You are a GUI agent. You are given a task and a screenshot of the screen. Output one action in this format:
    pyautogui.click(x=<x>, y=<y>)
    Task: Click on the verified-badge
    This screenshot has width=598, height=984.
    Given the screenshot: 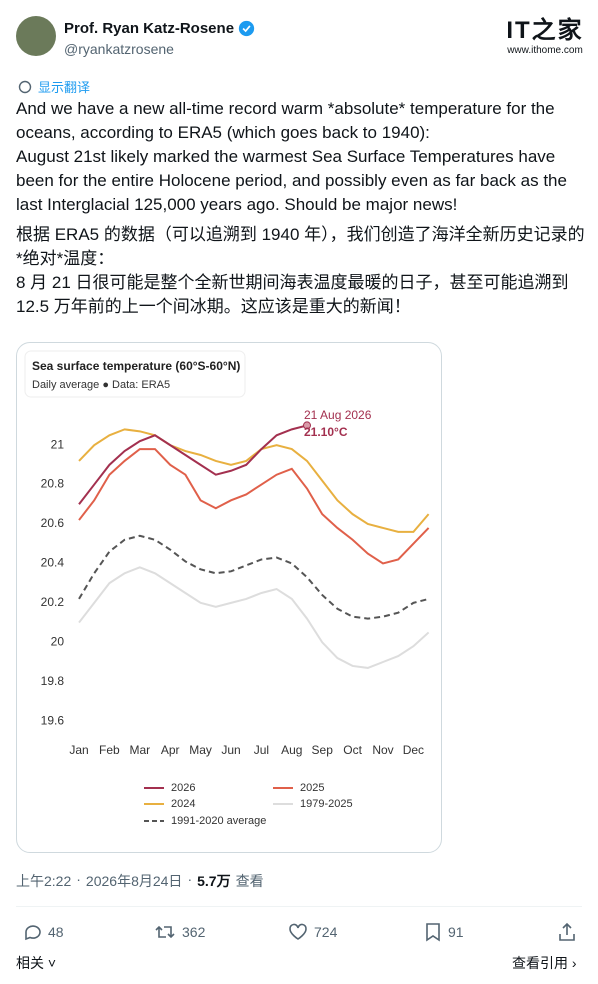 What is the action you would take?
    pyautogui.click(x=246, y=28)
    